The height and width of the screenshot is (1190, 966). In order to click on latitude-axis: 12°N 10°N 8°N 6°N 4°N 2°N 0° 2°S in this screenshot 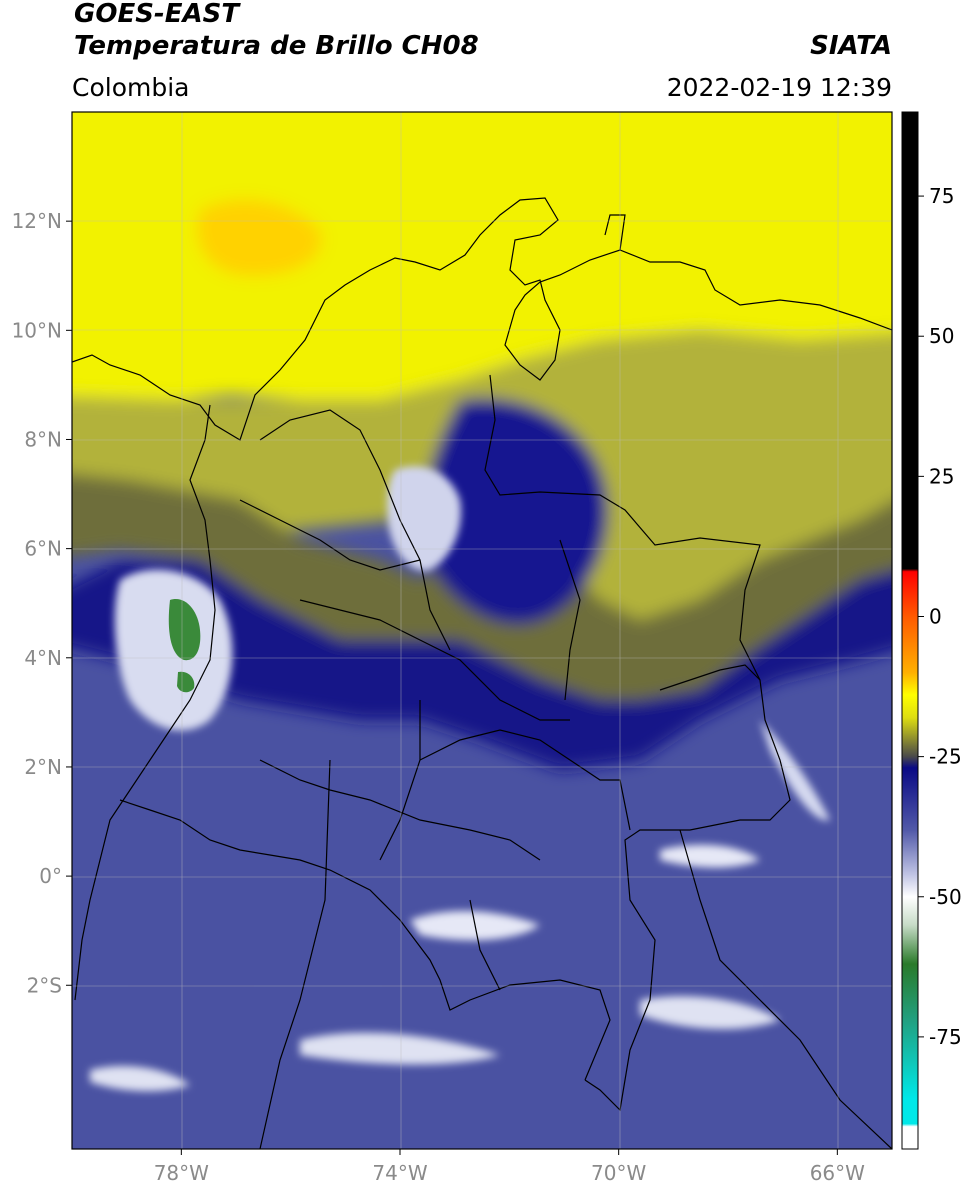, I will do `click(42, 603)`.